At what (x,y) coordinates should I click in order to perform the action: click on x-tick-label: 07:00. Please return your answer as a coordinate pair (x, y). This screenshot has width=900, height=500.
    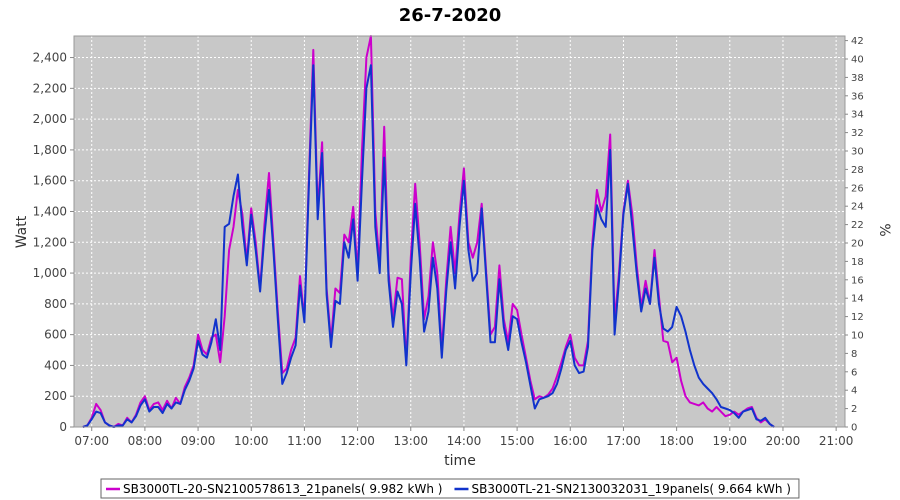
    Looking at the image, I should click on (91, 441).